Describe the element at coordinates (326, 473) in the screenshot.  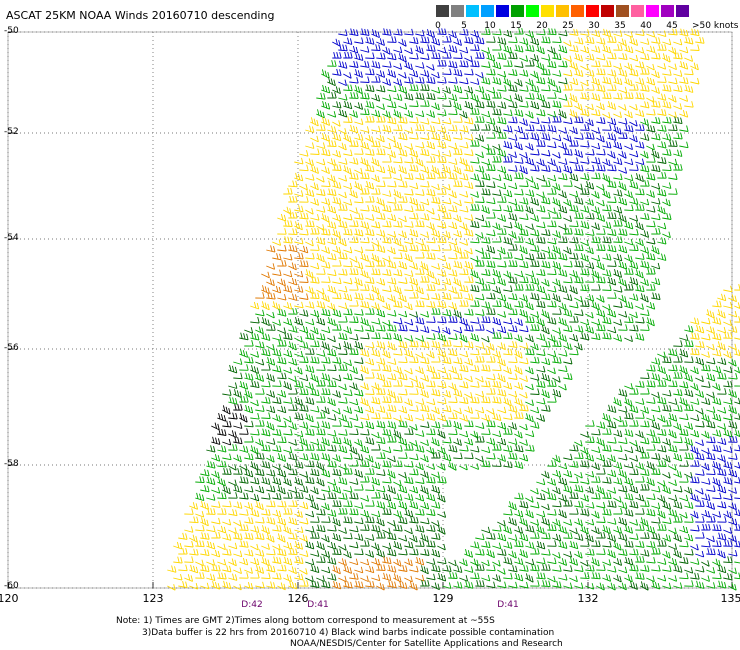
I see `wind-barb-2084` at that location.